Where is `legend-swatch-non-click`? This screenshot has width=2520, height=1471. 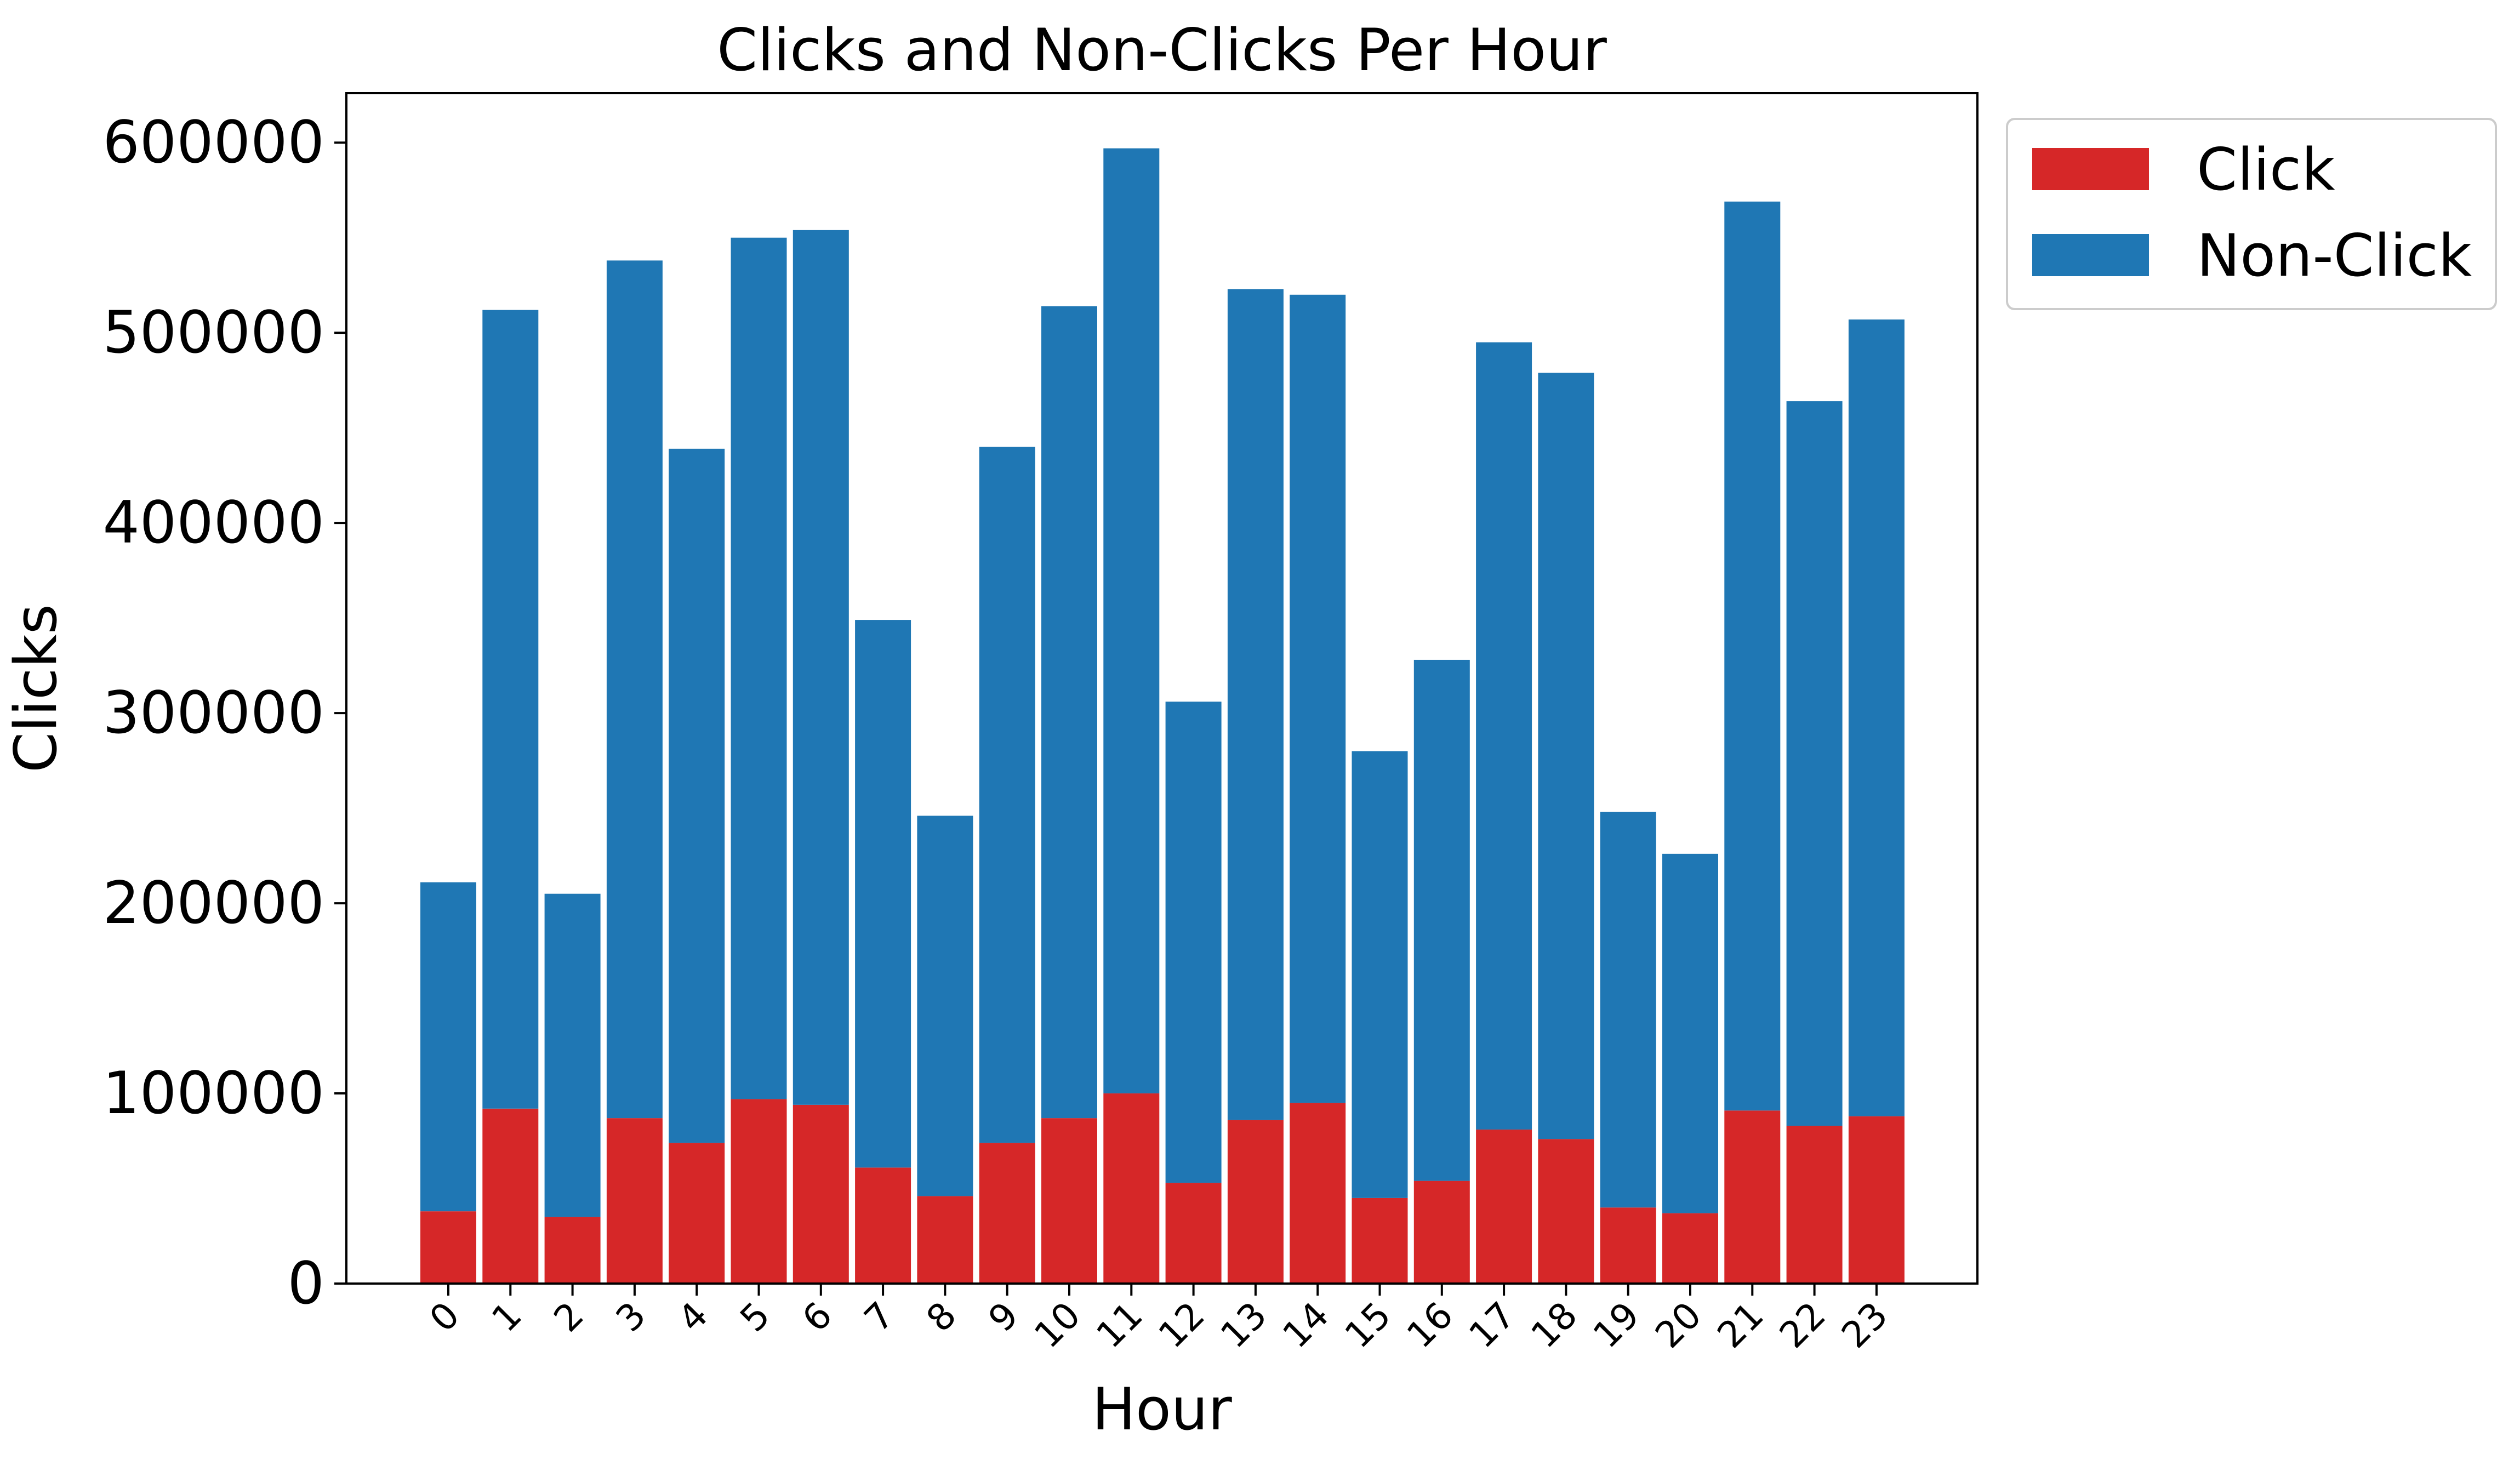 legend-swatch-non-click is located at coordinates (2090, 255).